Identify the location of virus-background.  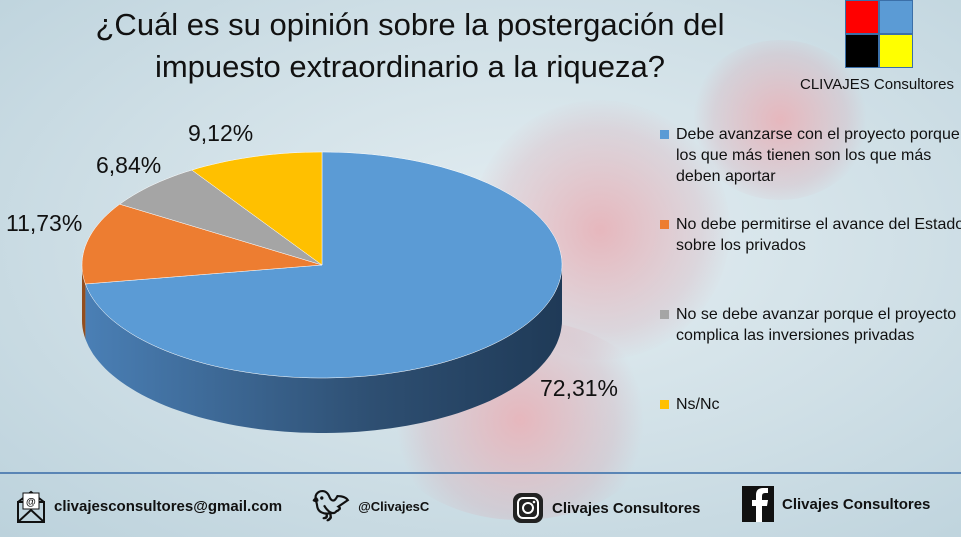
(780, 120).